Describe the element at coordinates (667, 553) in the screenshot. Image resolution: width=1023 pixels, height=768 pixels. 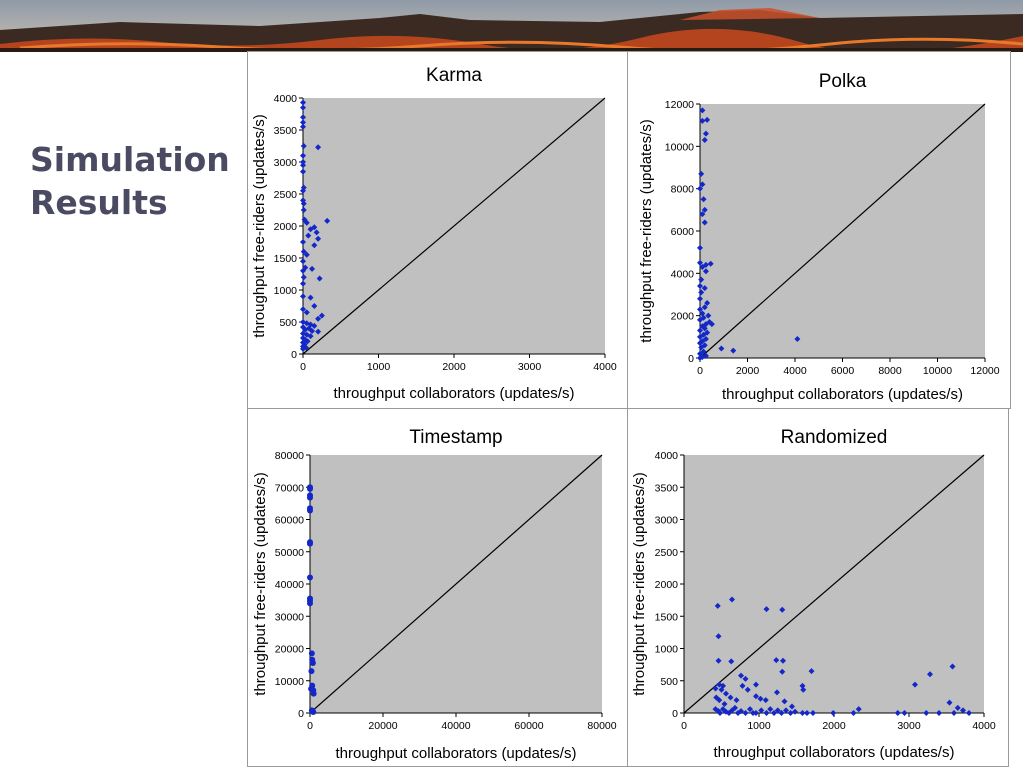
I see `y-tick-label: 2500` at that location.